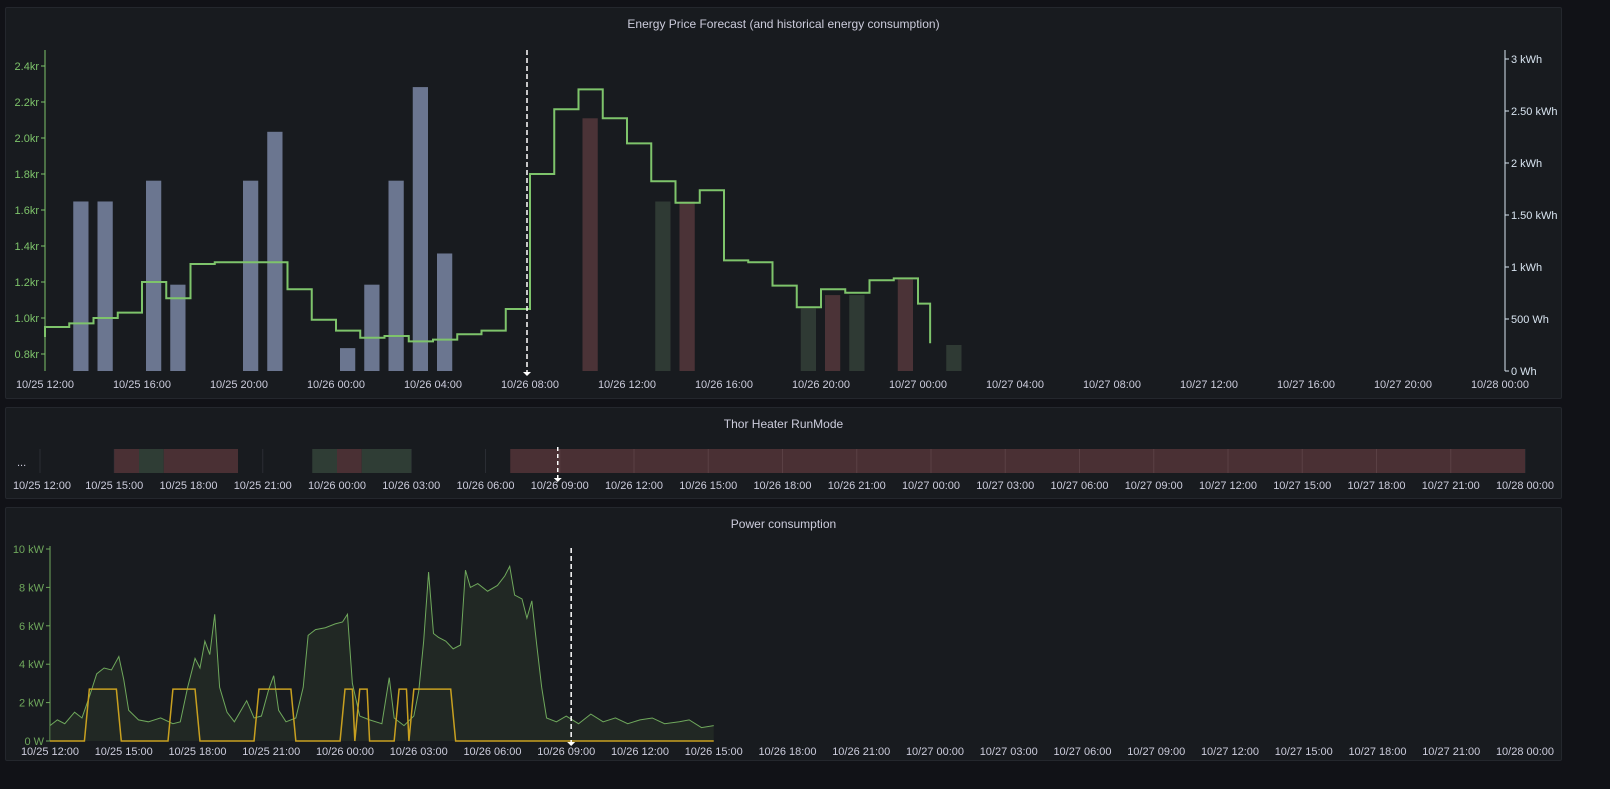 This screenshot has height=789, width=1610. Describe the element at coordinates (821, 385) in the screenshot. I see `x-axis-tick-label: 10/26 20:00` at that location.